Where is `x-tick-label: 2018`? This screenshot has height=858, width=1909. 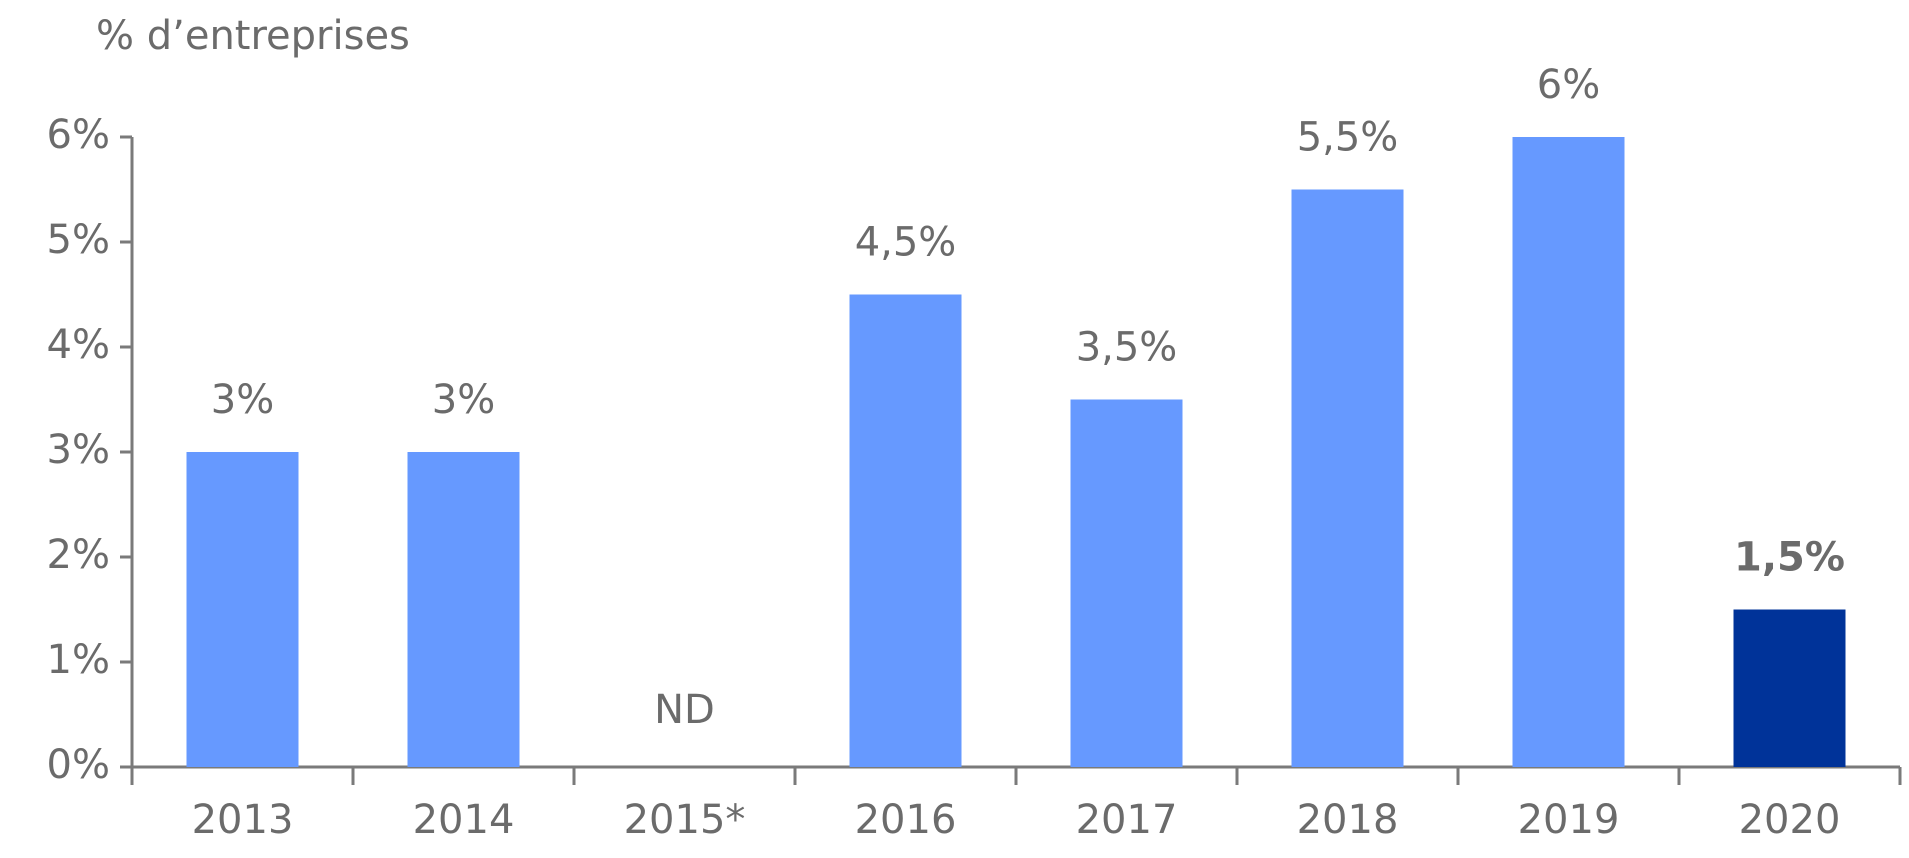 x-tick-label: 2018 is located at coordinates (1348, 820).